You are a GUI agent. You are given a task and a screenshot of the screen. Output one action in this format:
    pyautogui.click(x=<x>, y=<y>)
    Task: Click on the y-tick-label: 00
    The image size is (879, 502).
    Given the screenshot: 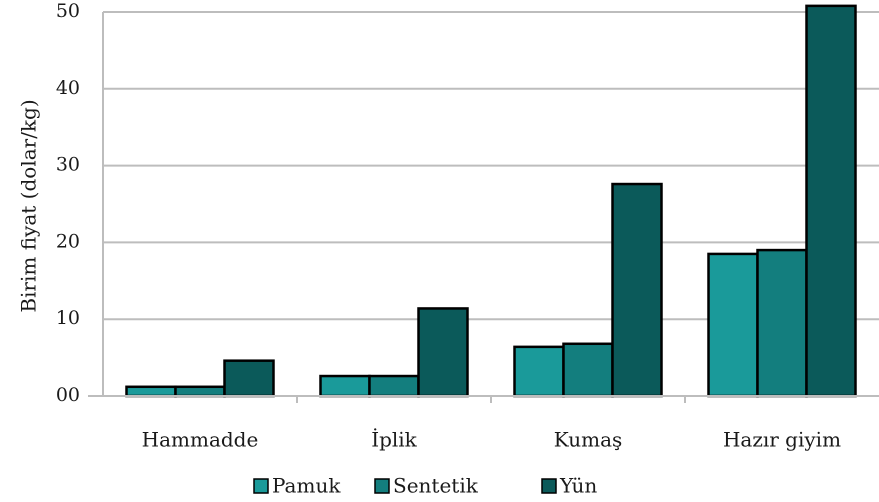 What is the action you would take?
    pyautogui.click(x=68, y=395)
    